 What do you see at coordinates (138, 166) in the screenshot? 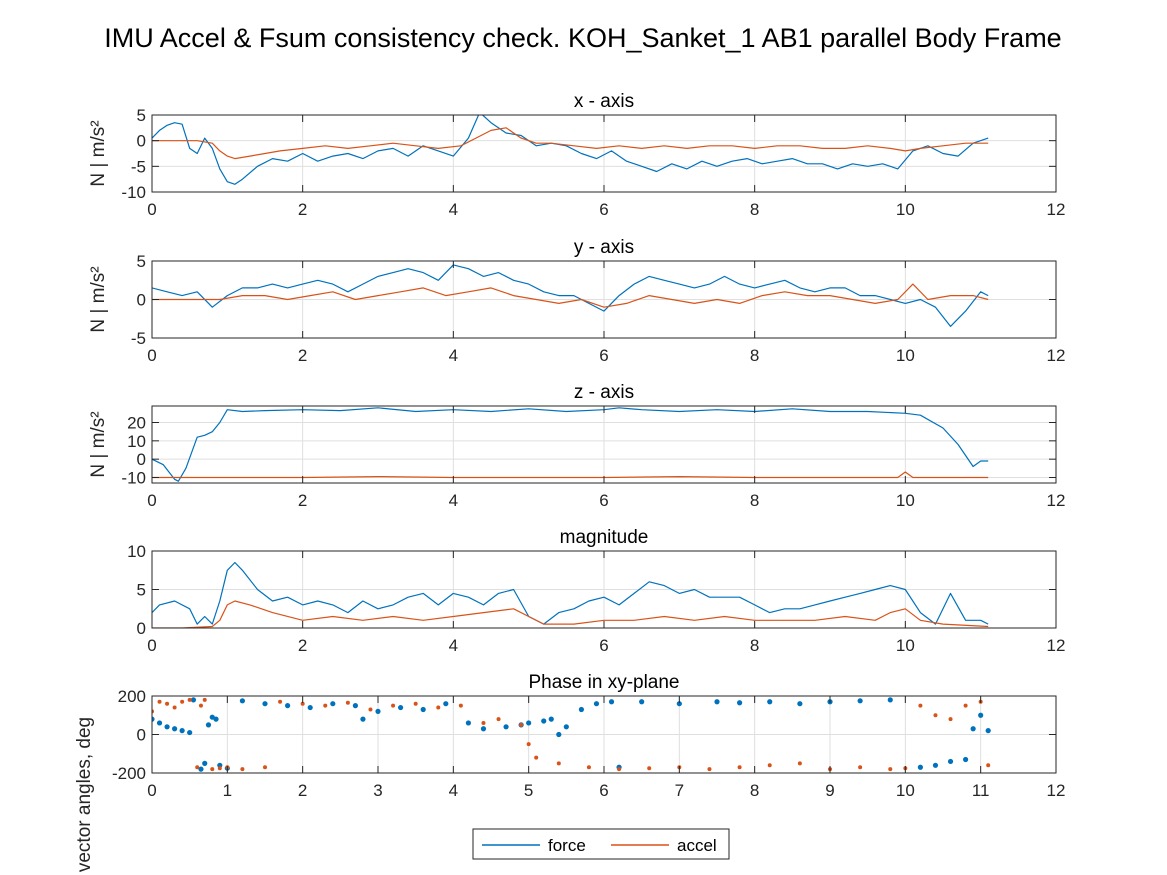
I see `y-tick-label: -5` at bounding box center [138, 166].